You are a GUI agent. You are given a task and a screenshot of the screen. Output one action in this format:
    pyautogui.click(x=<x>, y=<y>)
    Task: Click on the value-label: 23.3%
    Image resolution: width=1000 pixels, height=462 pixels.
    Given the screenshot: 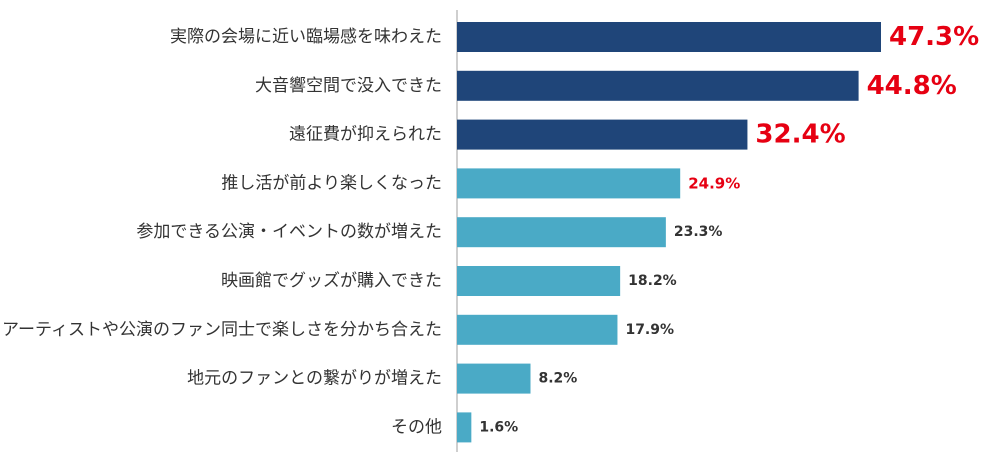 What is the action you would take?
    pyautogui.click(x=698, y=232)
    